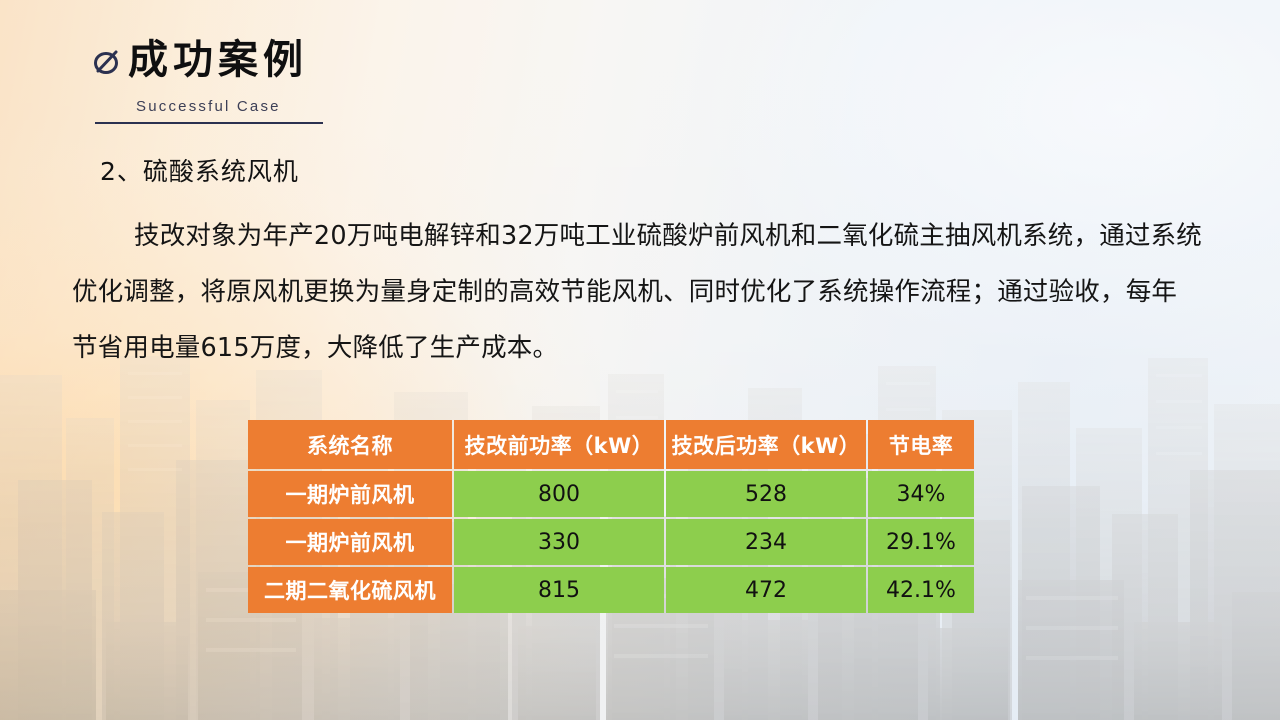 The width and height of the screenshot is (1280, 720). Describe the element at coordinates (559, 542) in the screenshot. I see `cell-power-before: 330` at that location.